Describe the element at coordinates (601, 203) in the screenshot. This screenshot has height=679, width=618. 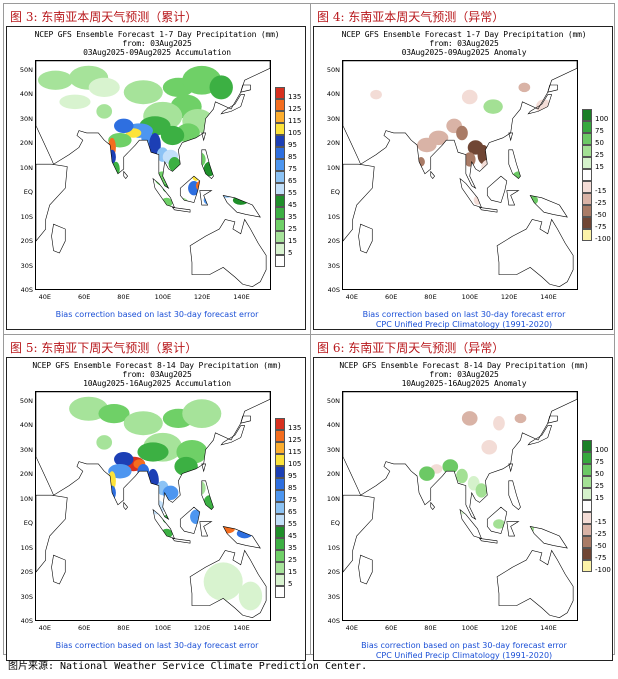
I see `legend-value: -25` at that location.